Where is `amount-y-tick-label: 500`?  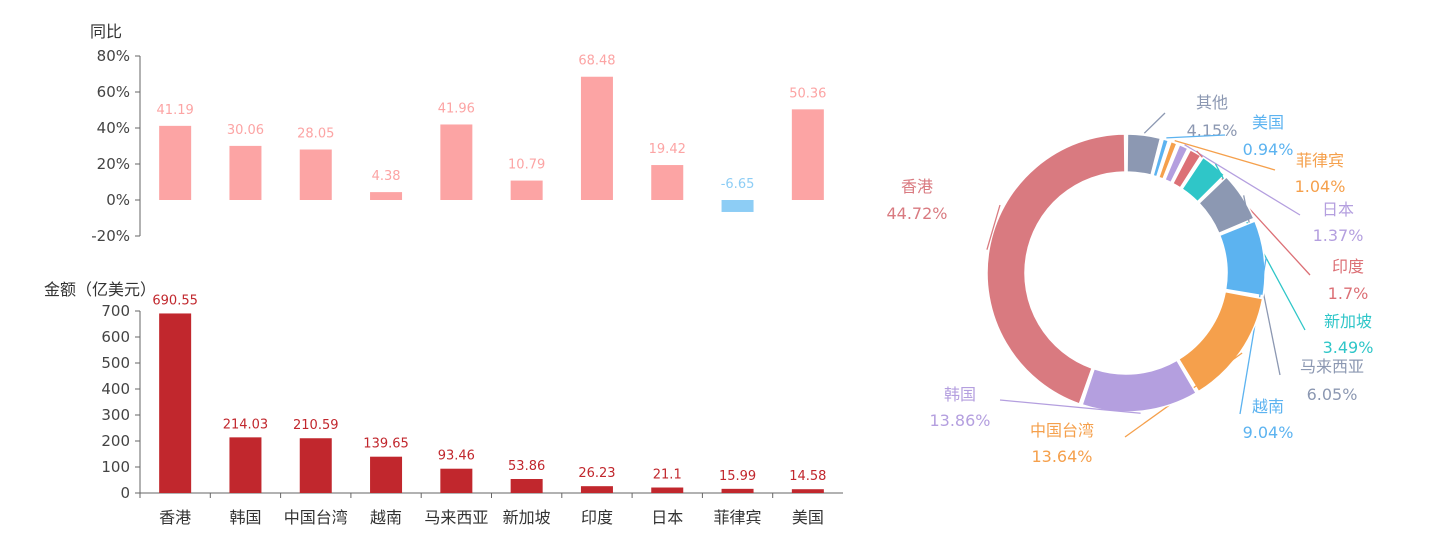
amount-y-tick-label: 500 is located at coordinates (115, 363).